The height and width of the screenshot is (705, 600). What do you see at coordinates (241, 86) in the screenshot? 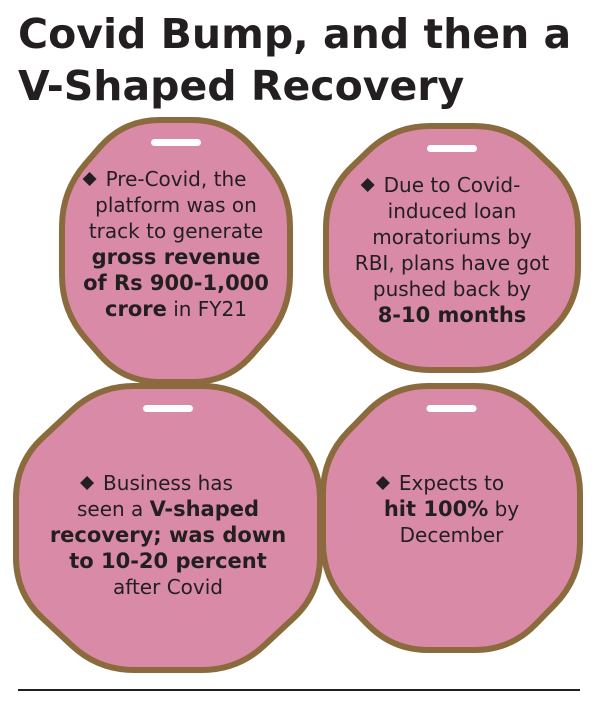
I see `title-line: V-Shaped Recovery` at bounding box center [241, 86].